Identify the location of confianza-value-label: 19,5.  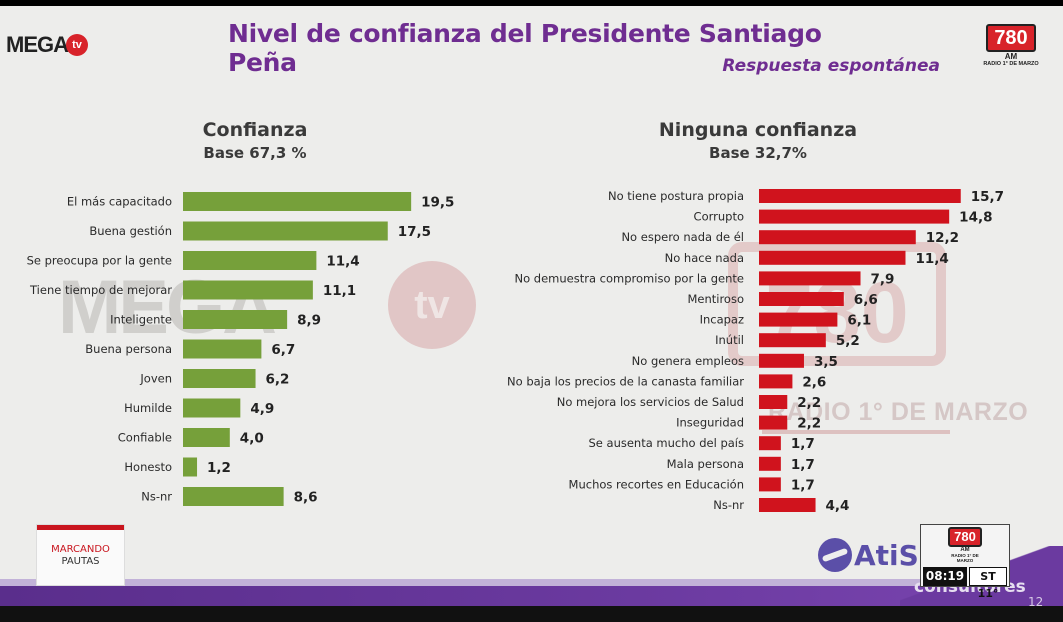
(437, 203).